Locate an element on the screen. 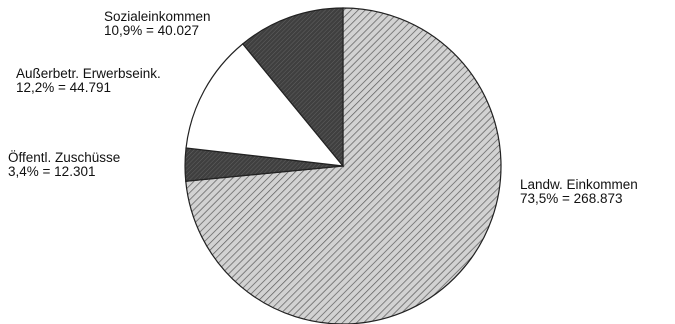  slice-value: 268.873 is located at coordinates (598, 198).